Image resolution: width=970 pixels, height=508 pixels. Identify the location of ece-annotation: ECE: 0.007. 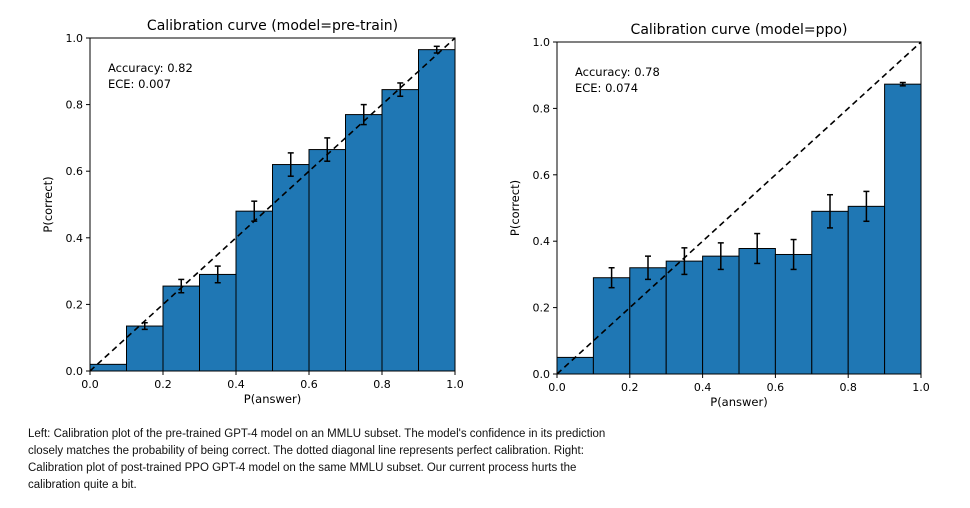
(139, 84).